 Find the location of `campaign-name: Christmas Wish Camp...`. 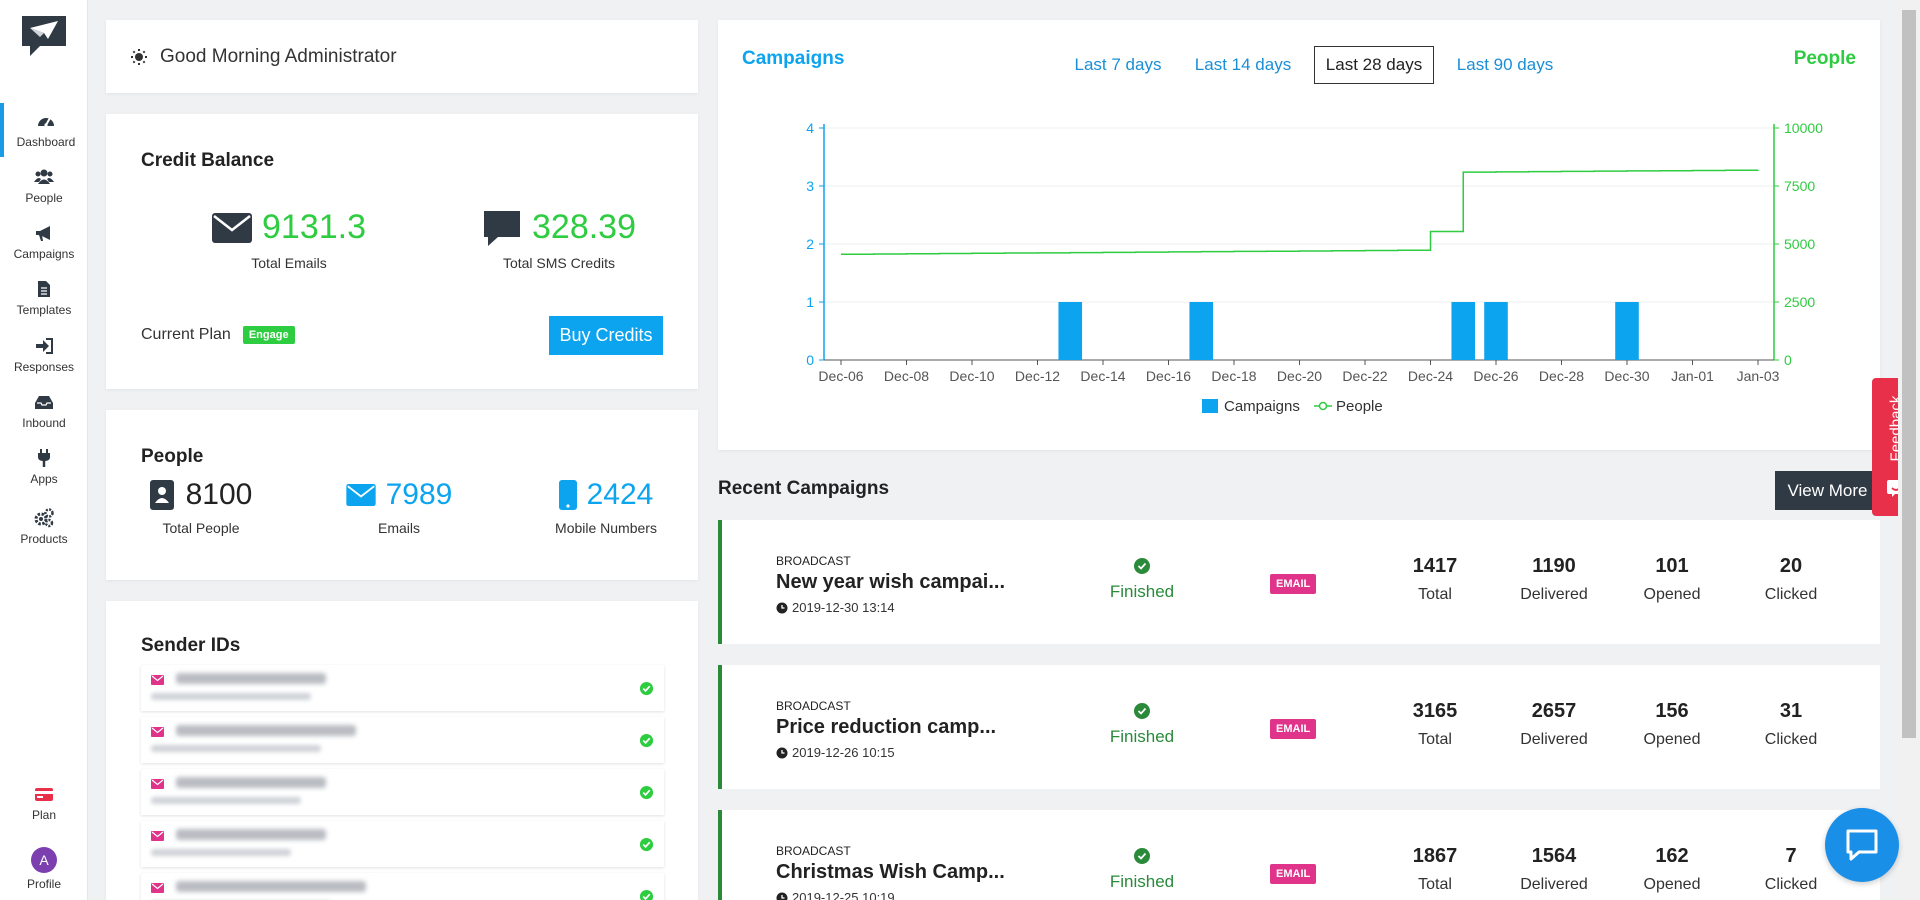

campaign-name: Christmas Wish Camp... is located at coordinates (890, 872).